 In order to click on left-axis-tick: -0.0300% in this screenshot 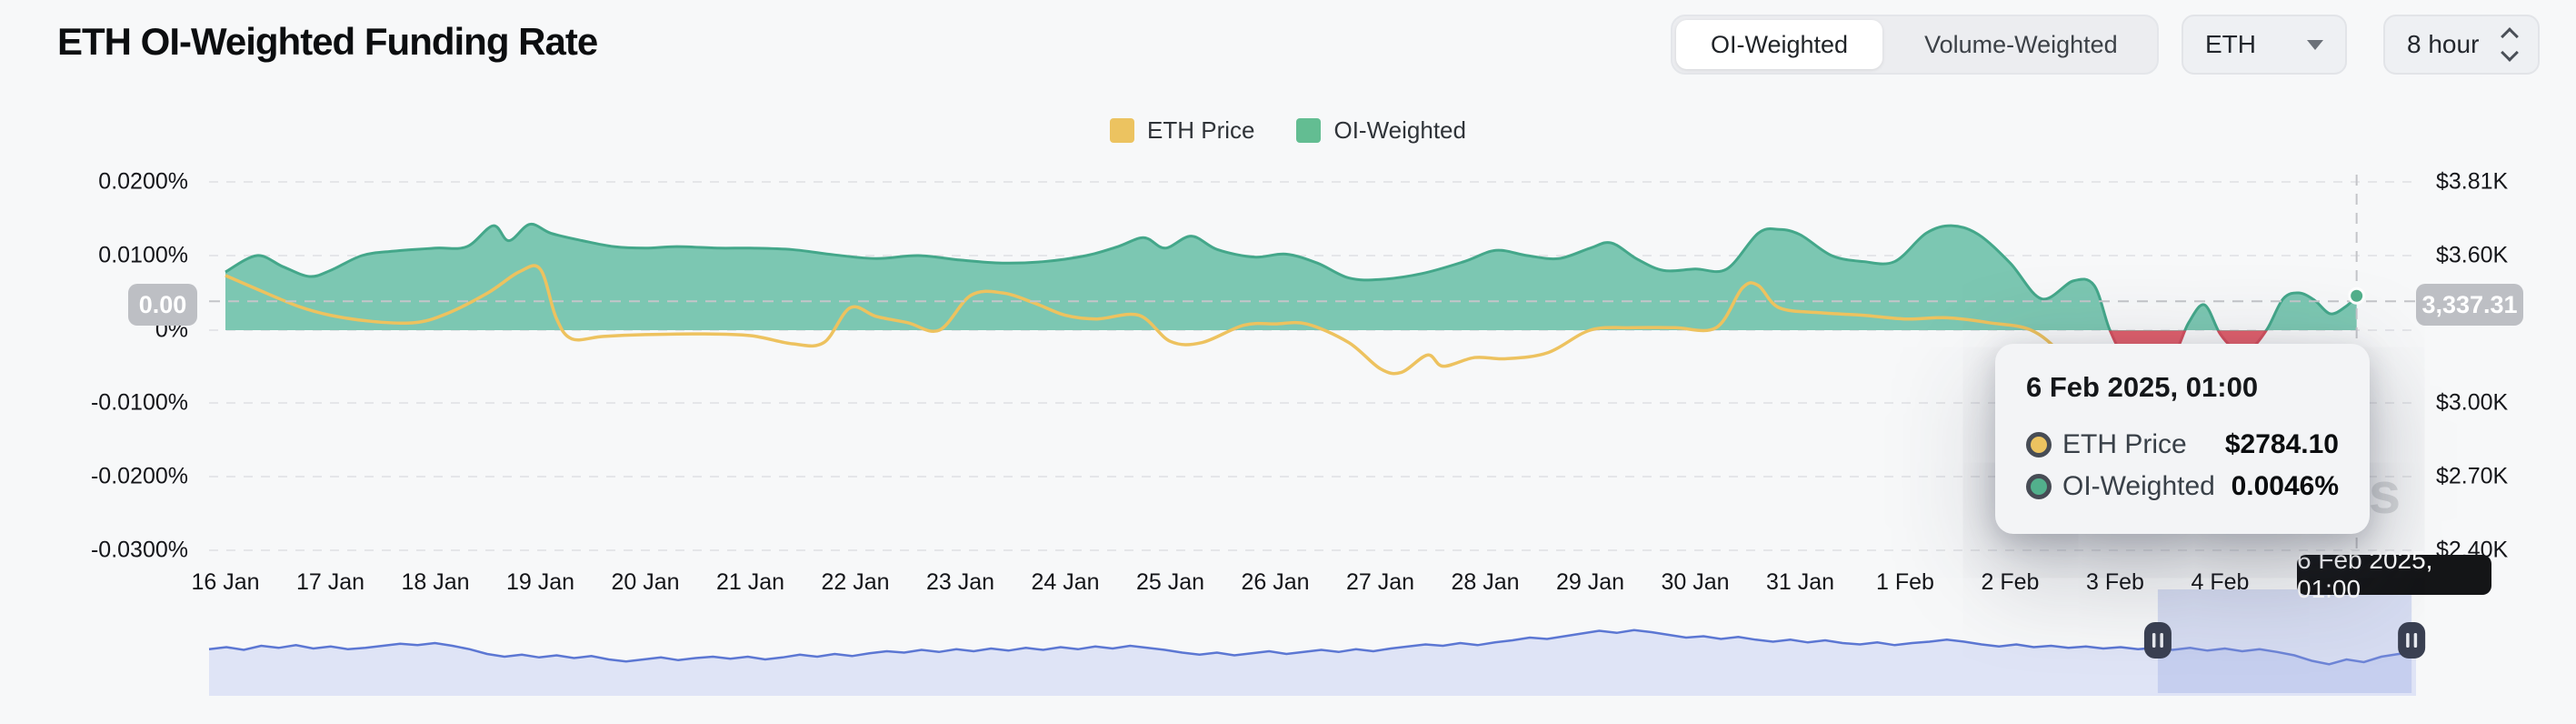, I will do `click(139, 550)`.